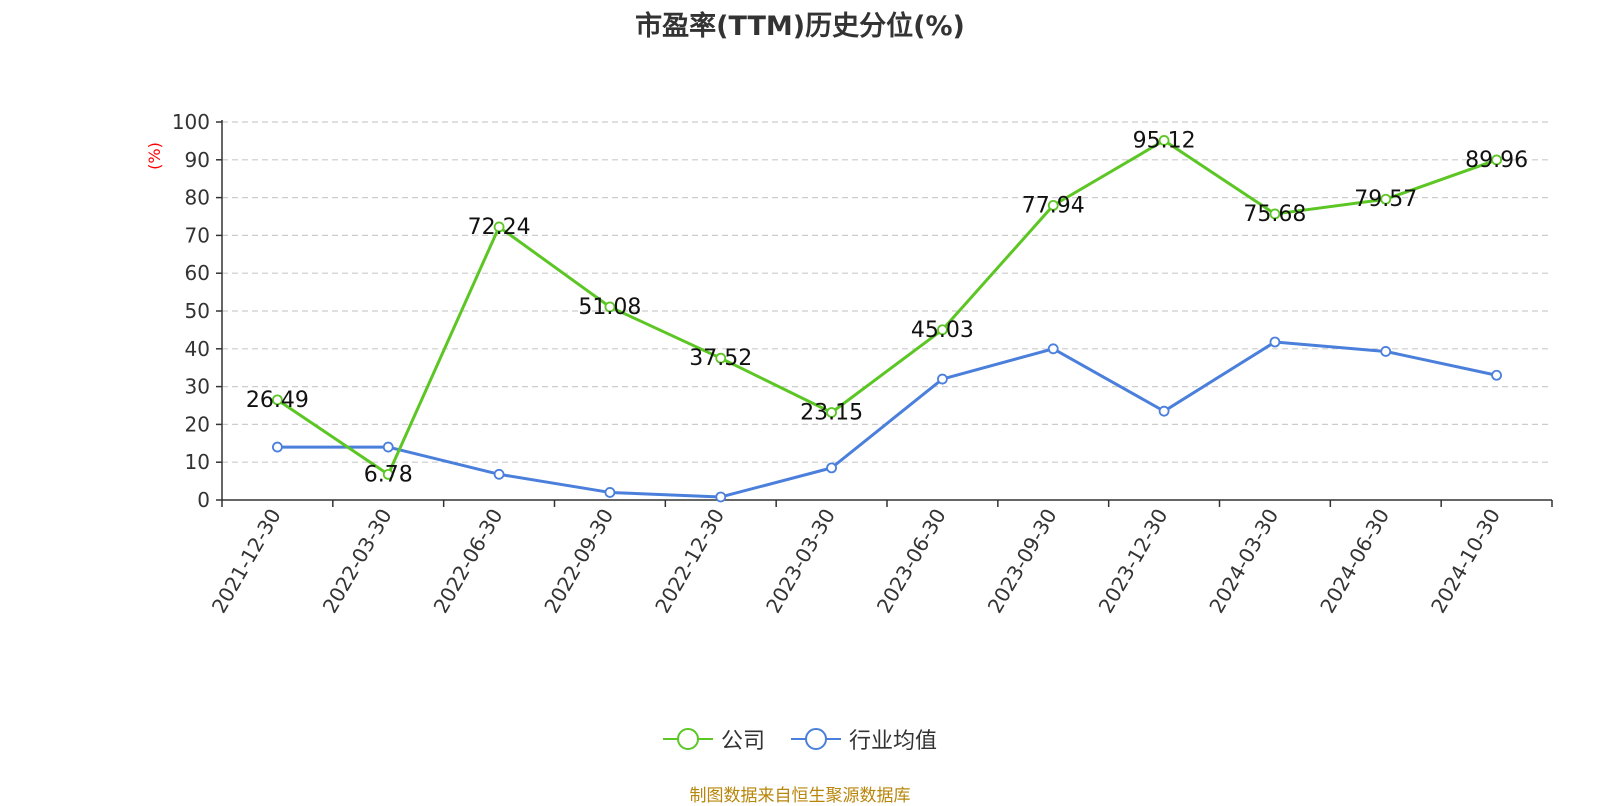 This screenshot has height=806, width=1600. Describe the element at coordinates (689, 561) in the screenshot. I see `x-tick-label: 2022-12-30` at that location.